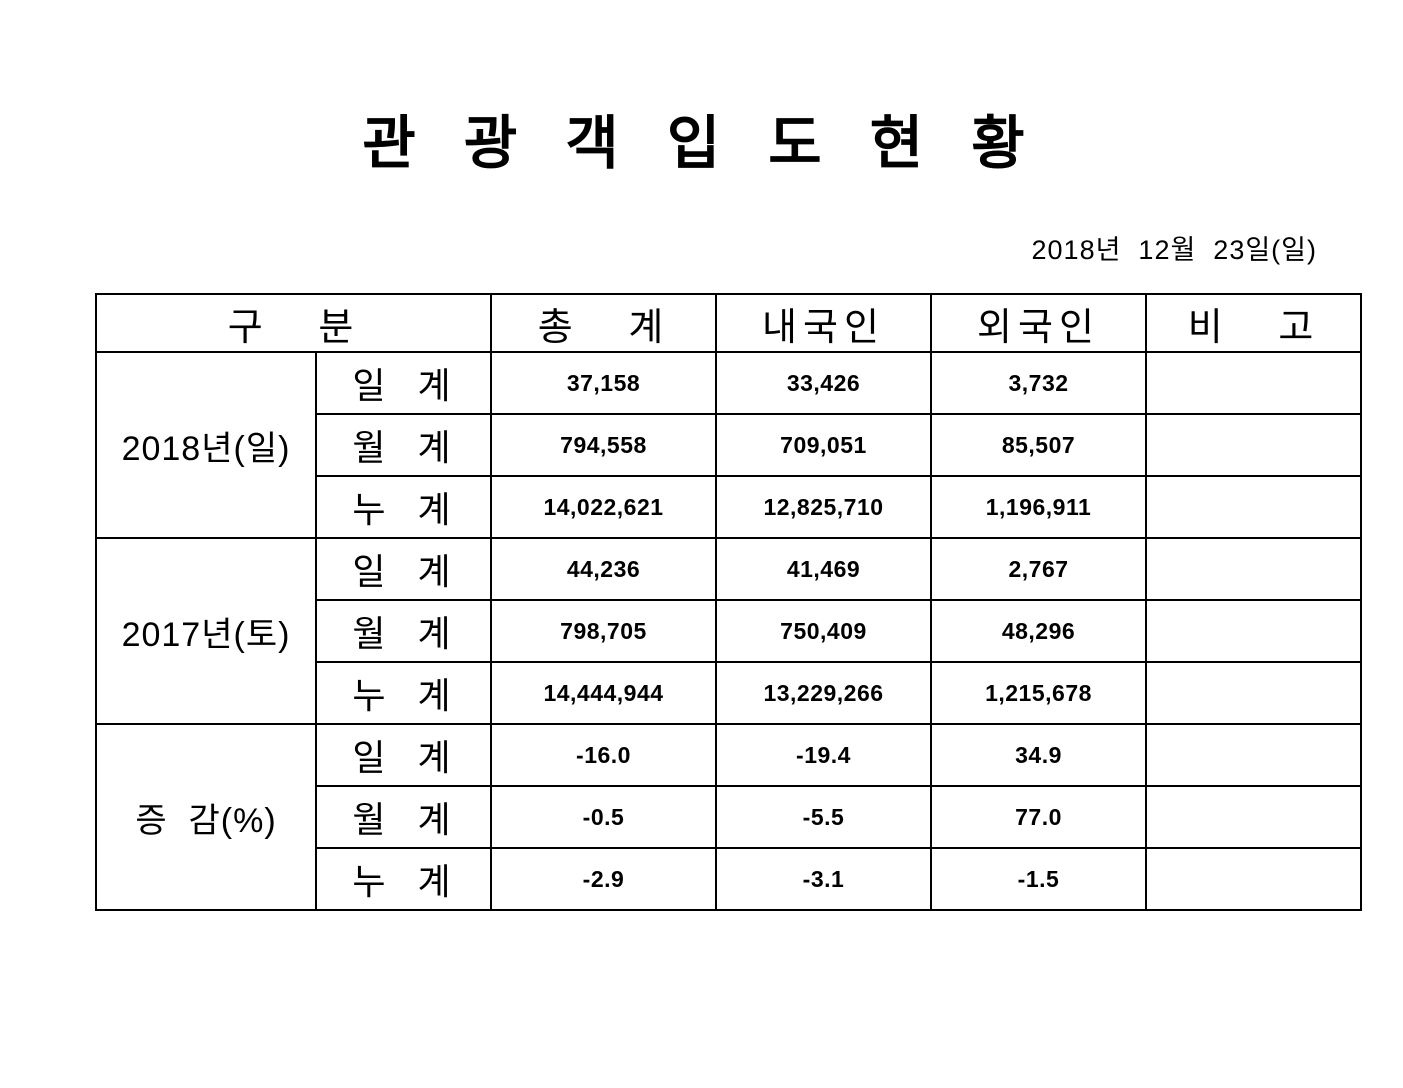  Describe the element at coordinates (823, 755) in the screenshot. I see `cell-domestic: -19.4` at that location.